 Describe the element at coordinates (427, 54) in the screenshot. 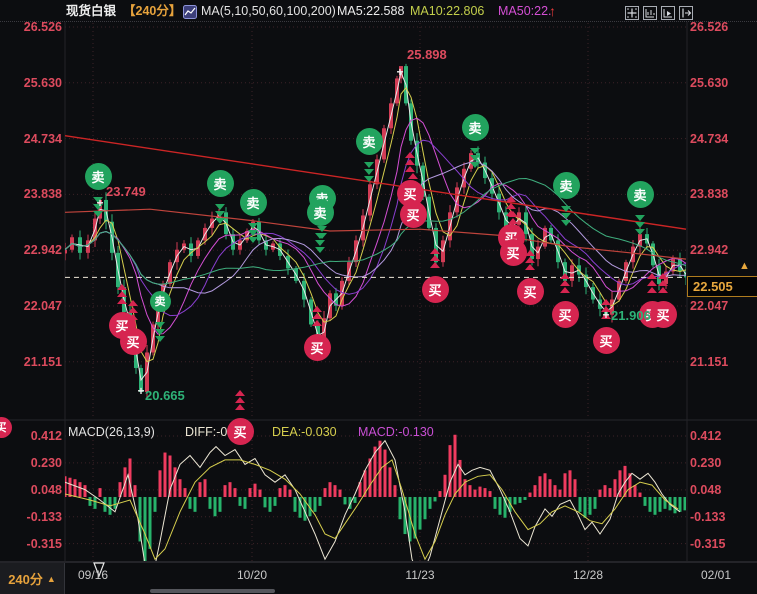

I see `price-annotation-label: 25.898` at that location.